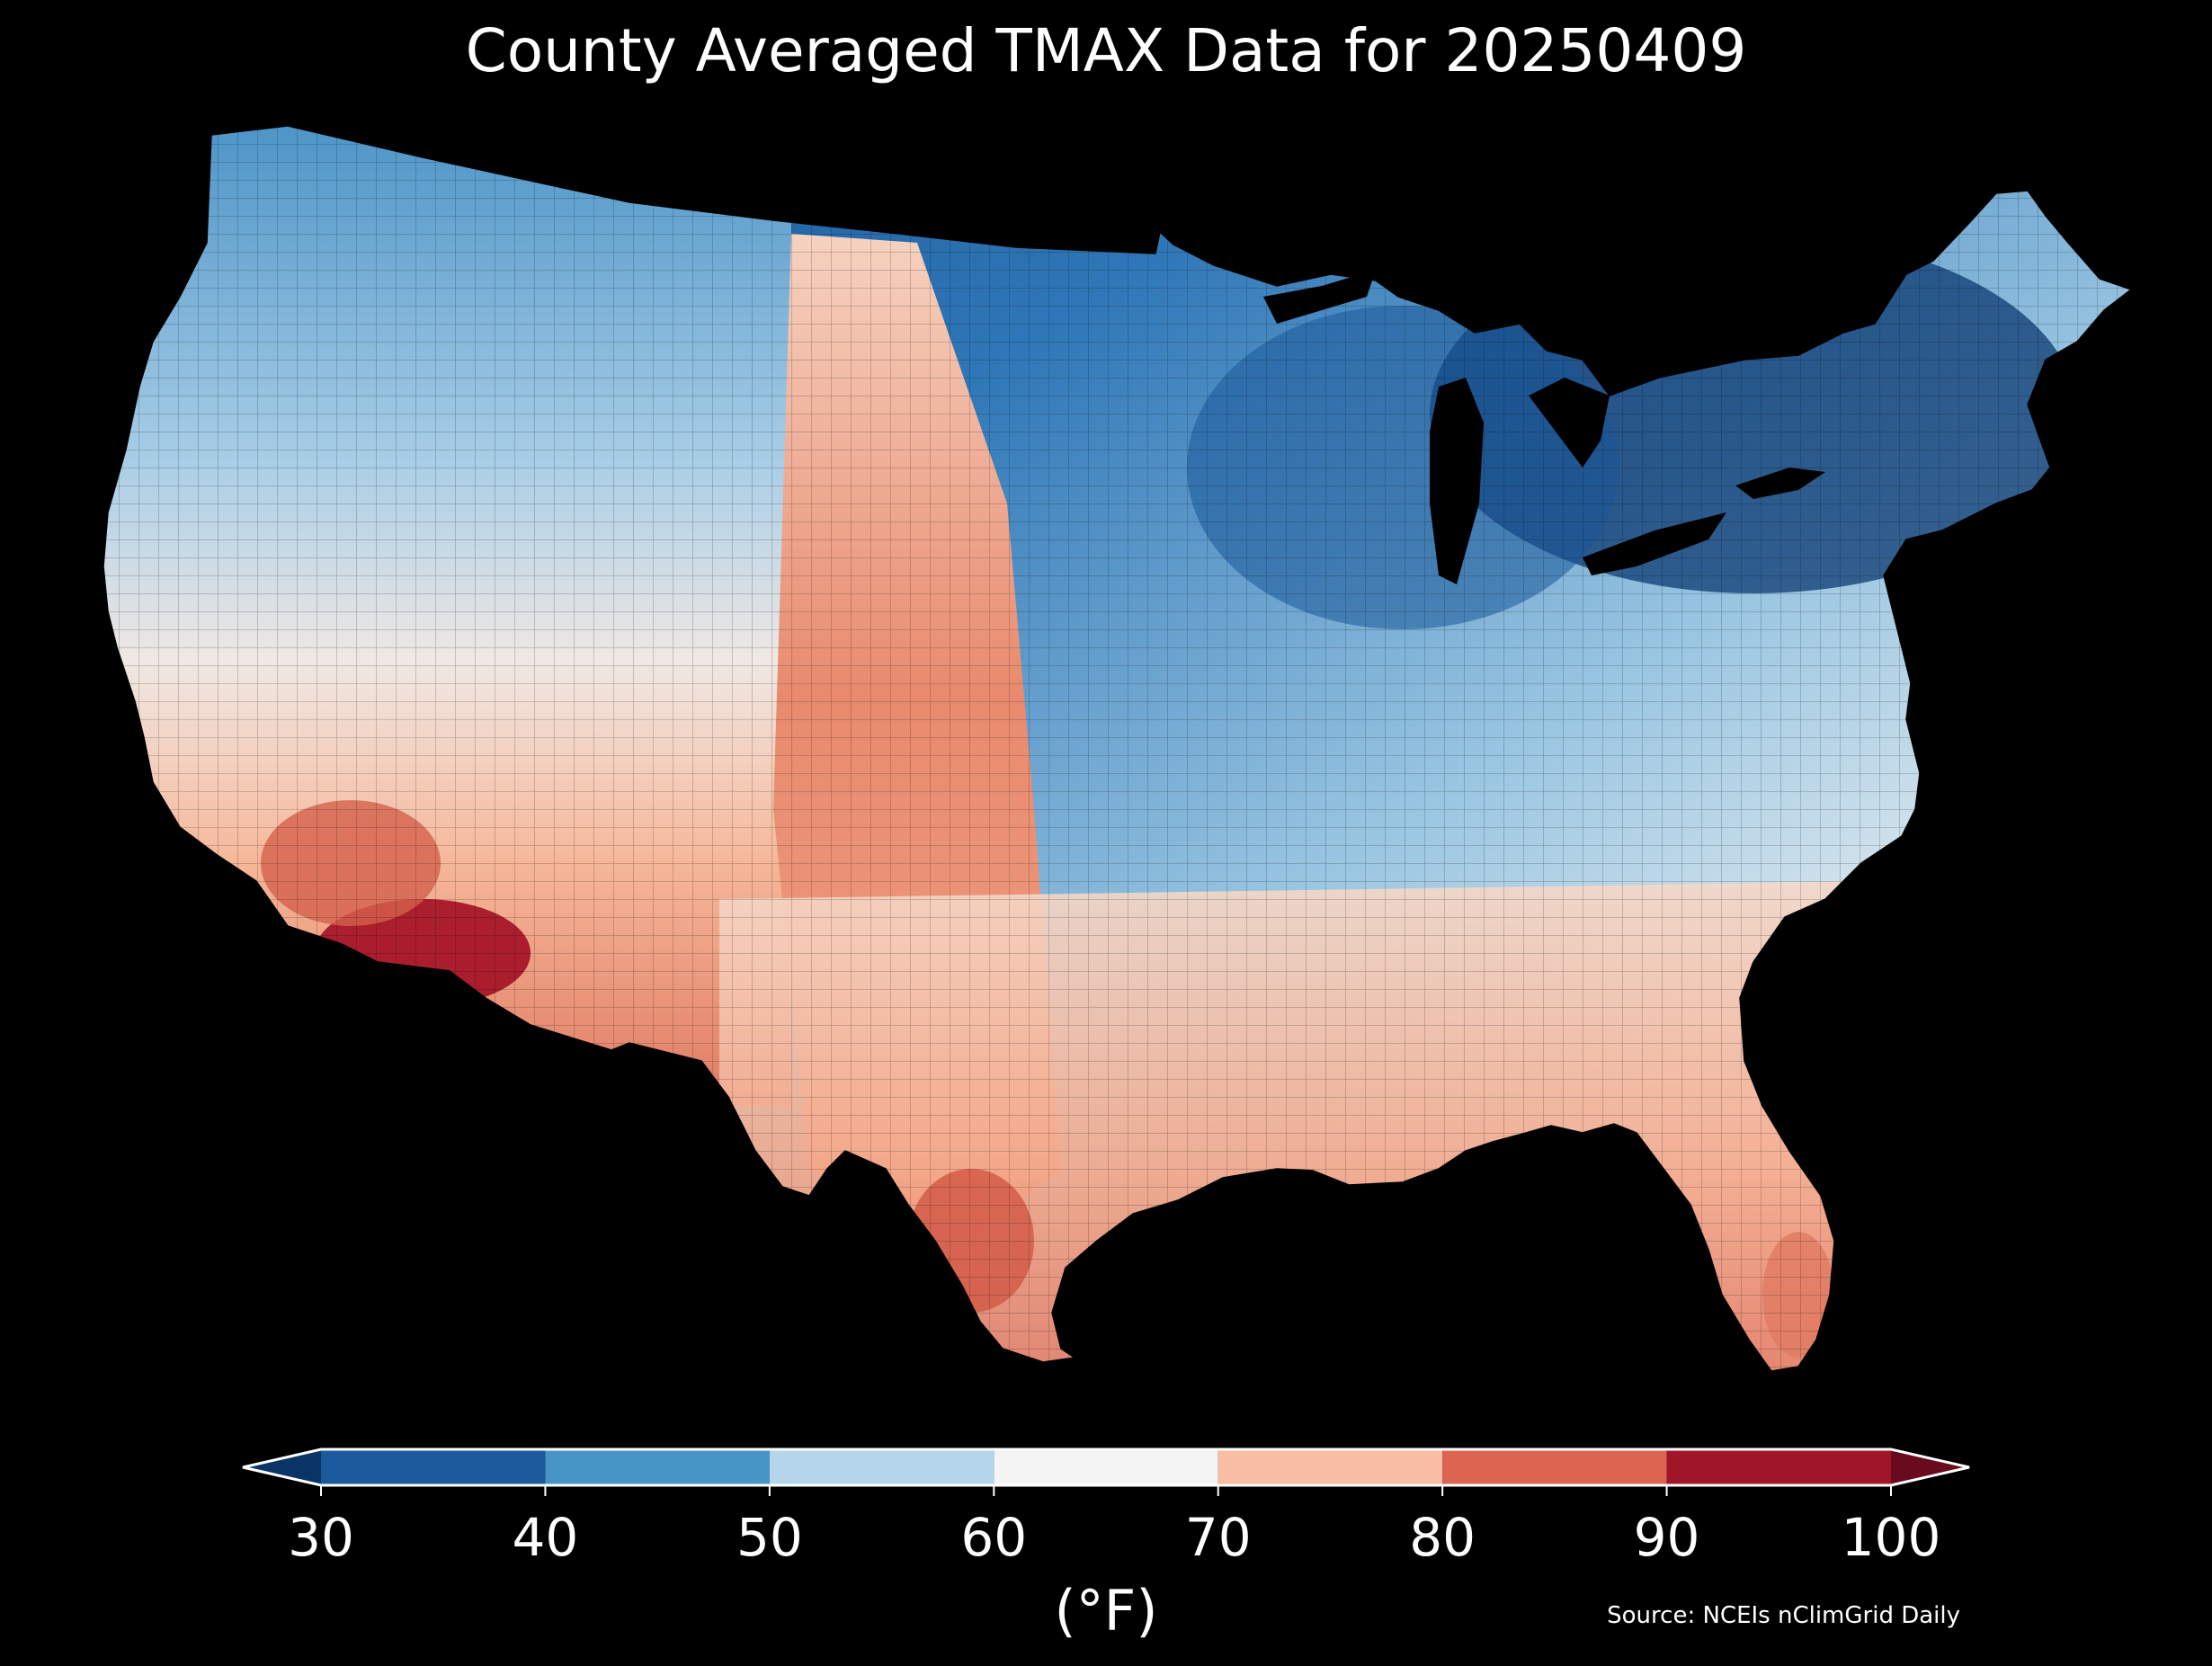  What do you see at coordinates (1106, 50) in the screenshot?
I see `map-title: County Averaged TMAX Data for 20250409` at bounding box center [1106, 50].